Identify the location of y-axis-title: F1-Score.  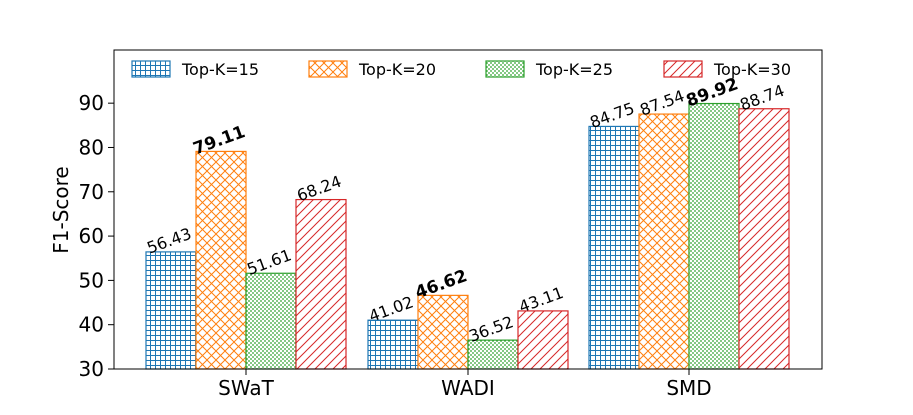
(61, 209).